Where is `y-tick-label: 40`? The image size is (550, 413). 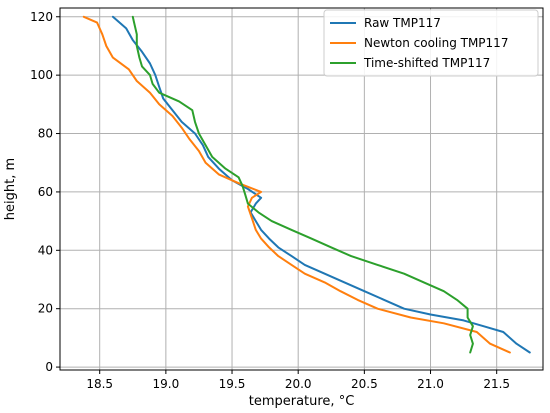 y-tick-label: 40 is located at coordinates (45, 250).